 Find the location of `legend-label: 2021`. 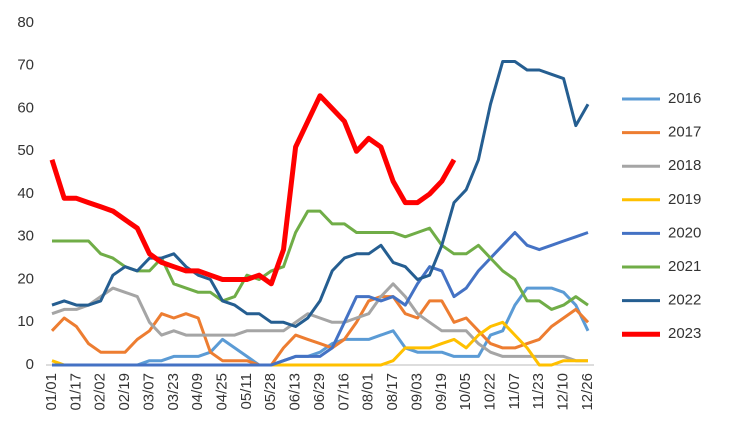

legend-label: 2021 is located at coordinates (684, 266).